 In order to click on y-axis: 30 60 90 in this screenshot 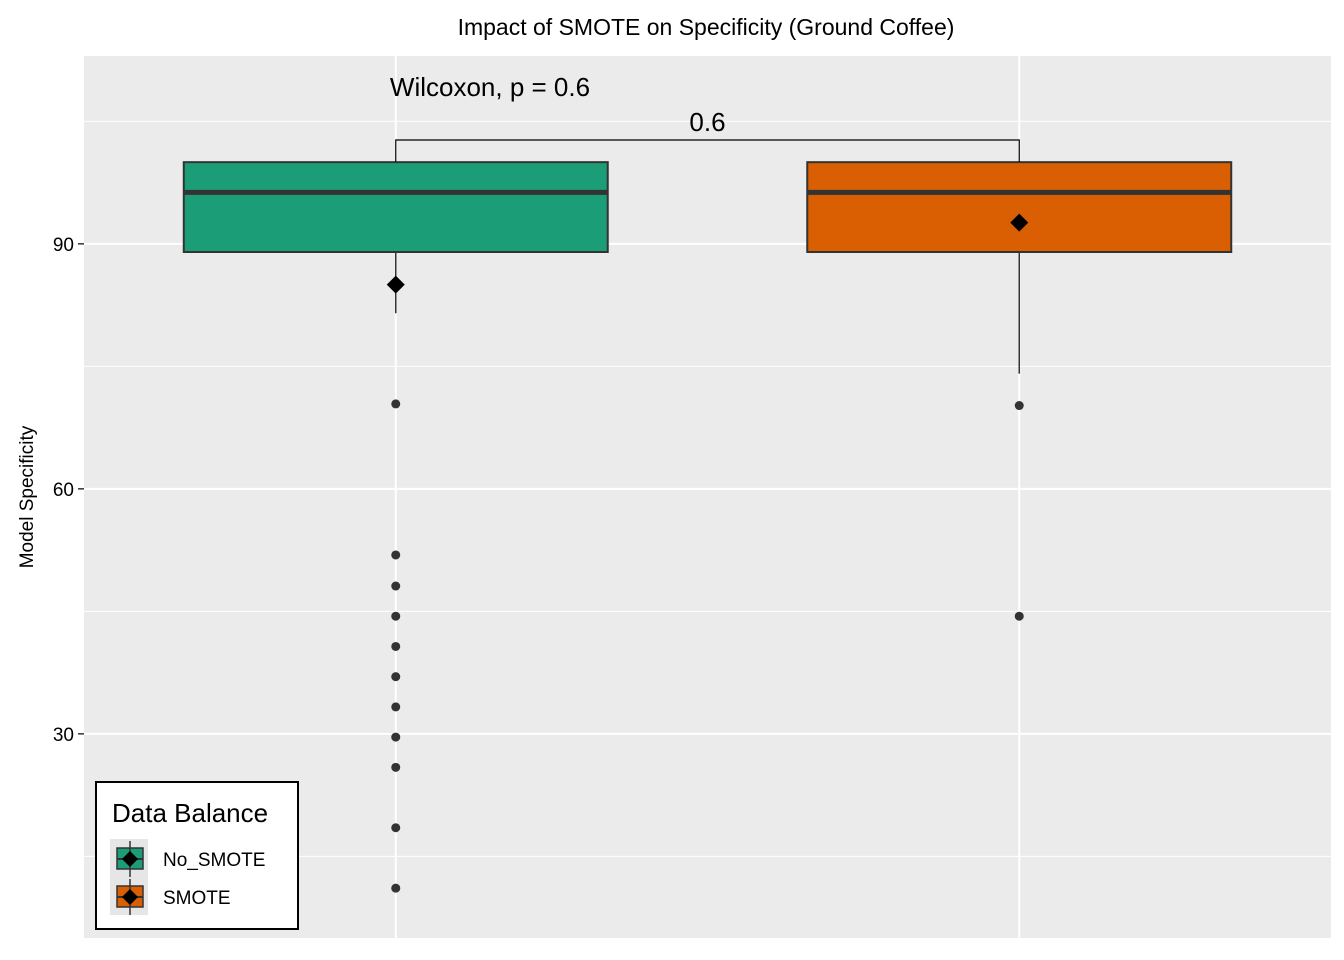, I will do `click(68, 490)`.